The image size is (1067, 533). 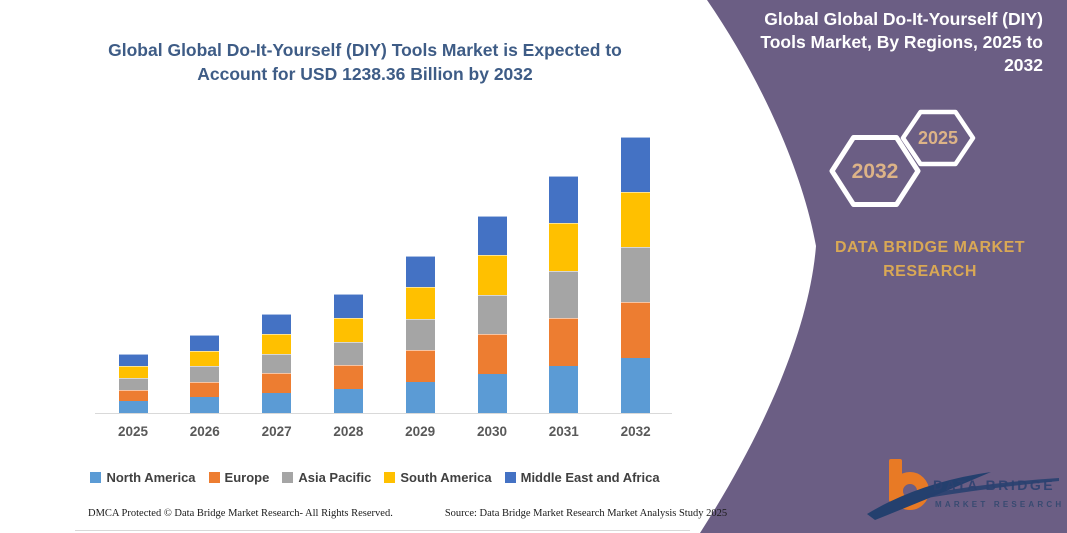 I want to click on legend-label-north-america: North America, so click(x=151, y=477).